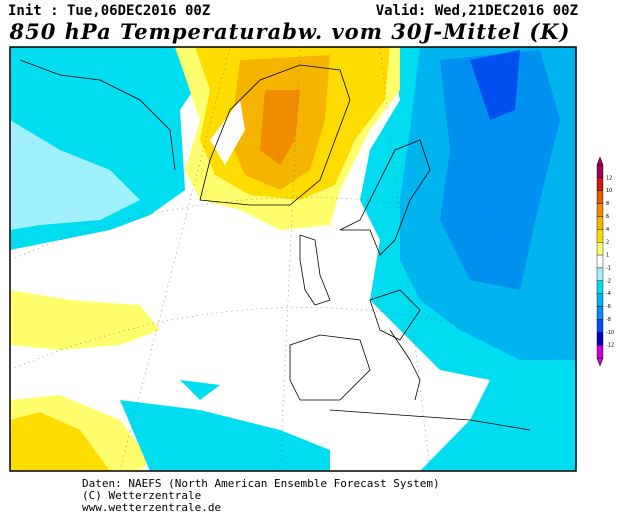  I want to click on colorbar-label: -6, so click(608, 307).